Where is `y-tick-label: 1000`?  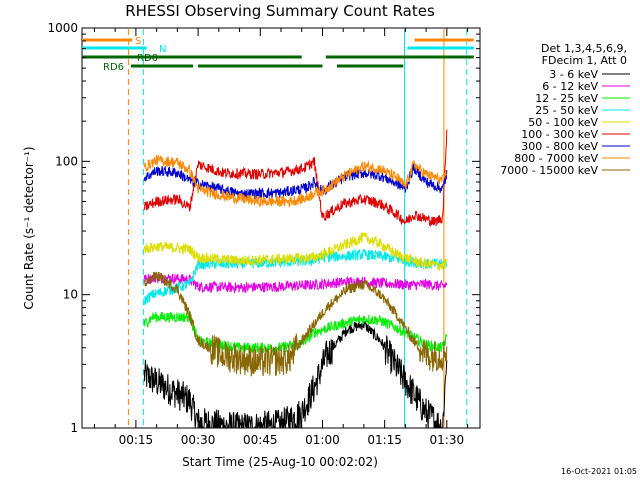
y-tick-label: 1000 is located at coordinates (62, 28).